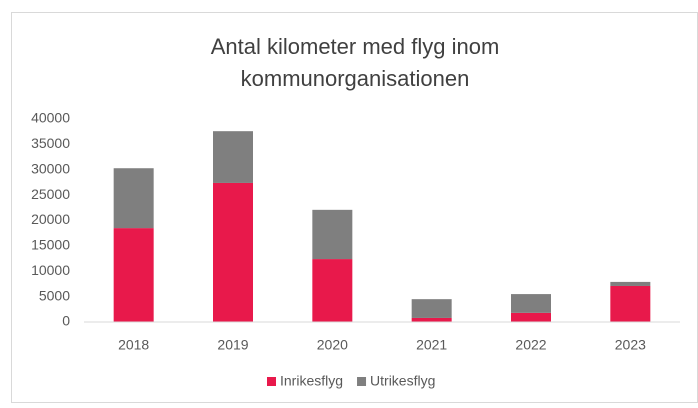 This screenshot has height=408, width=698. I want to click on y-tick-label: 30000, so click(50, 168).